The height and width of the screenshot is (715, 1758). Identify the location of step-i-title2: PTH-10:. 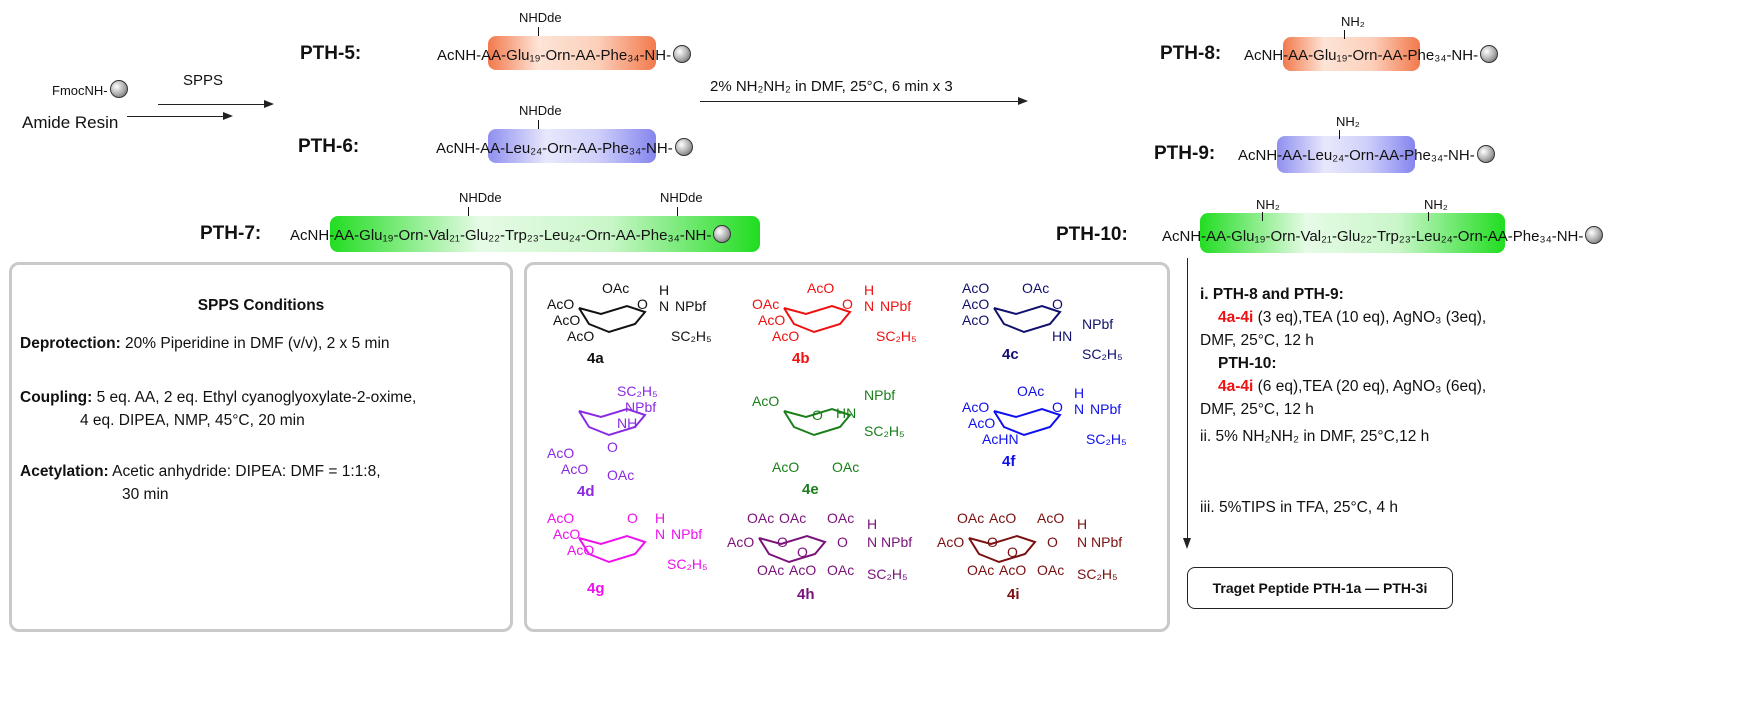
(1247, 363).